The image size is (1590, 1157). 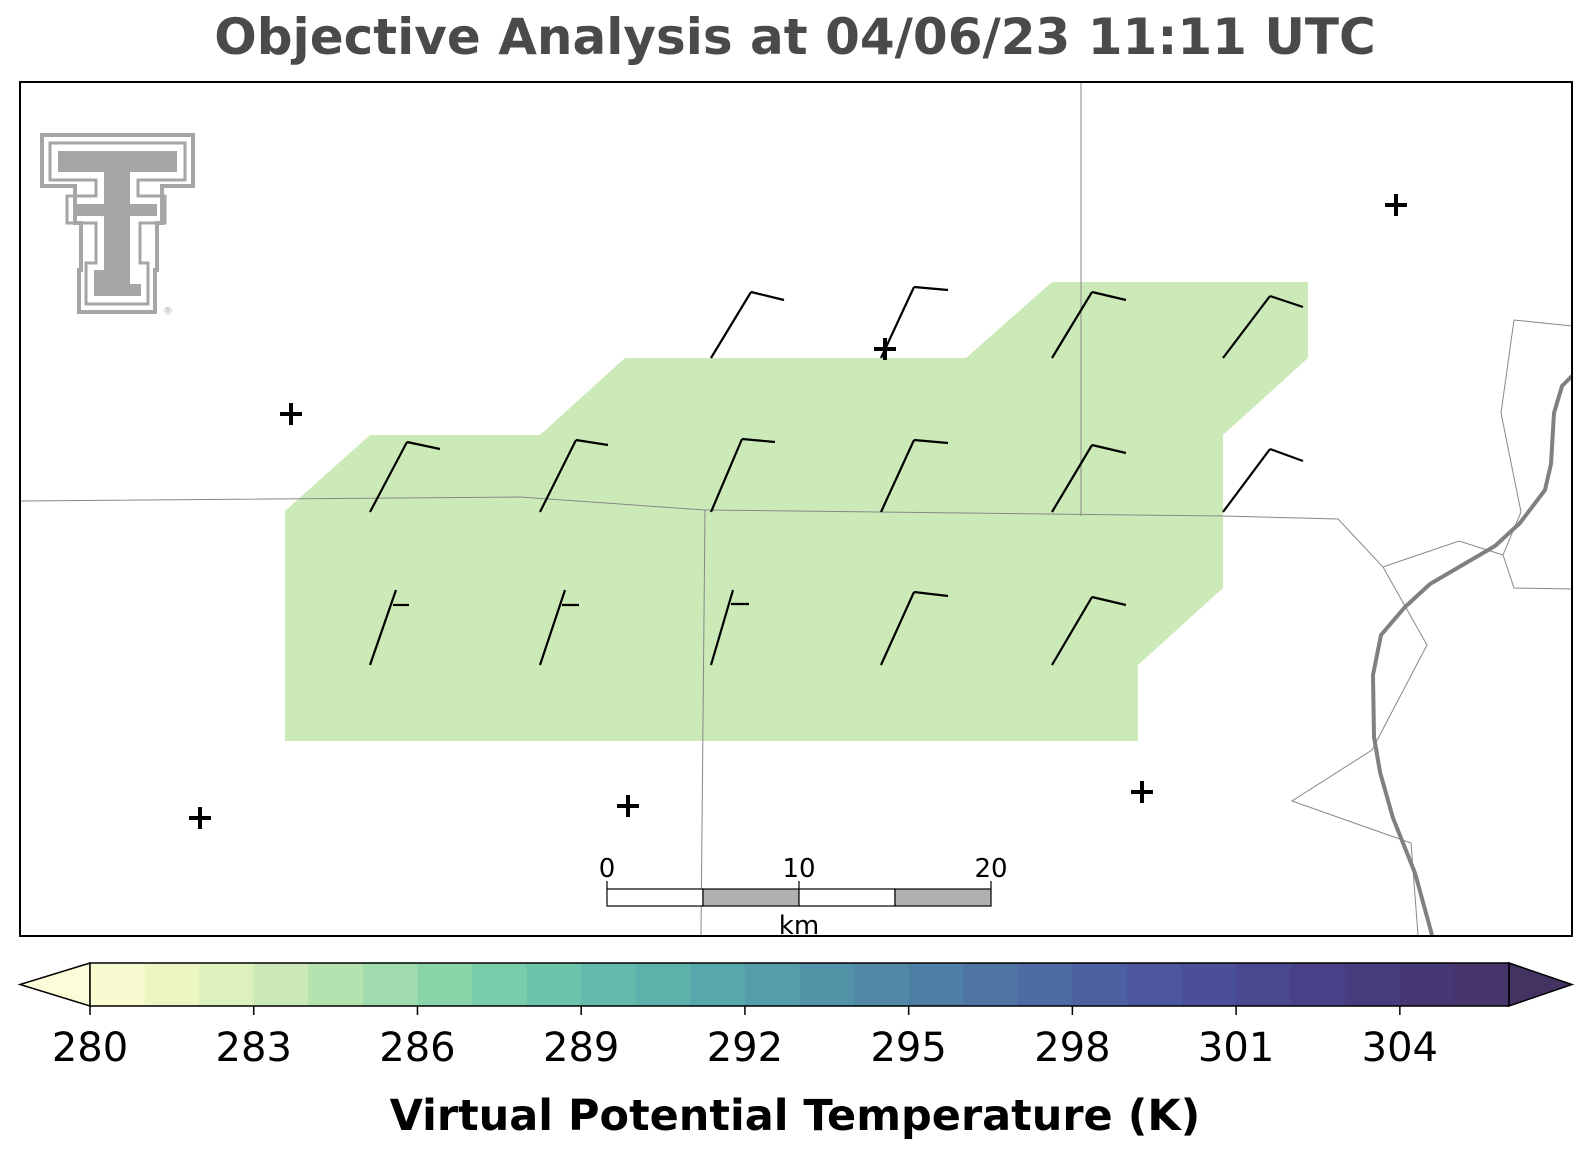 I want to click on wind-barb-r2c5, so click(x=1089, y=478).